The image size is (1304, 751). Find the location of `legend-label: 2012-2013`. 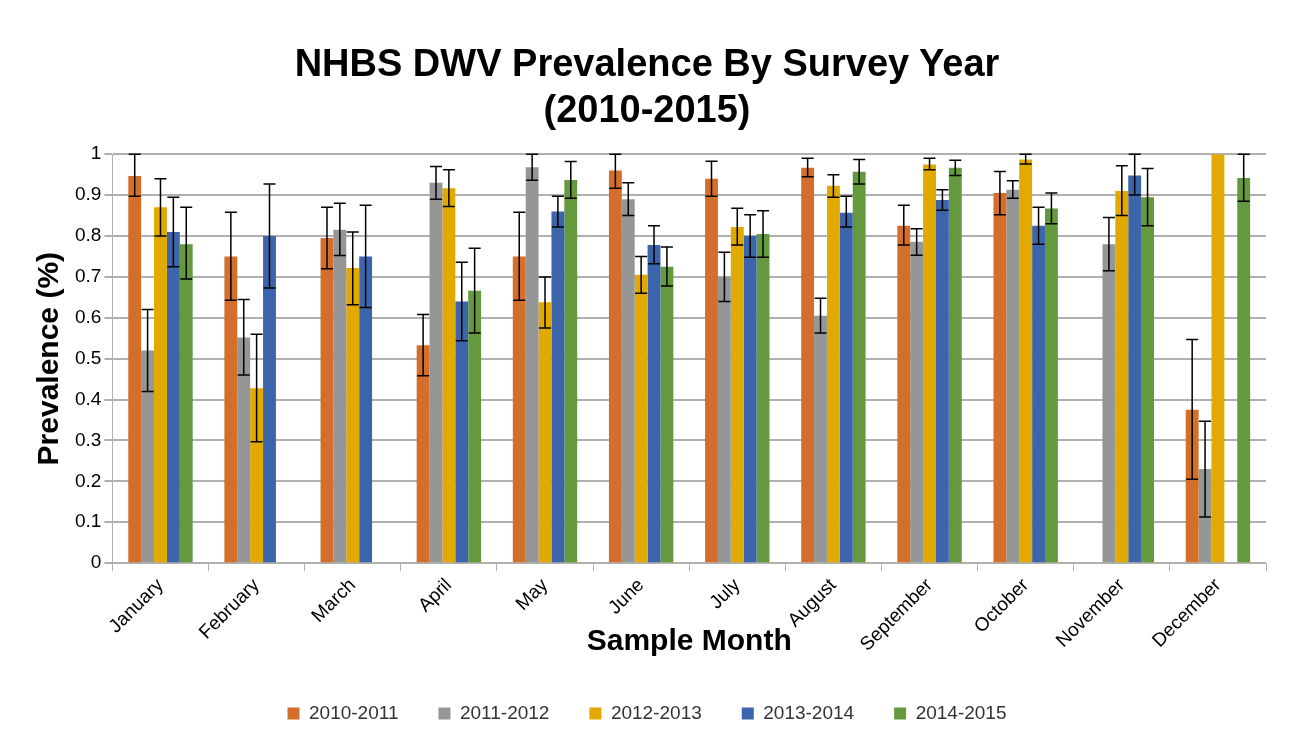

legend-label: 2012-2013 is located at coordinates (656, 712).